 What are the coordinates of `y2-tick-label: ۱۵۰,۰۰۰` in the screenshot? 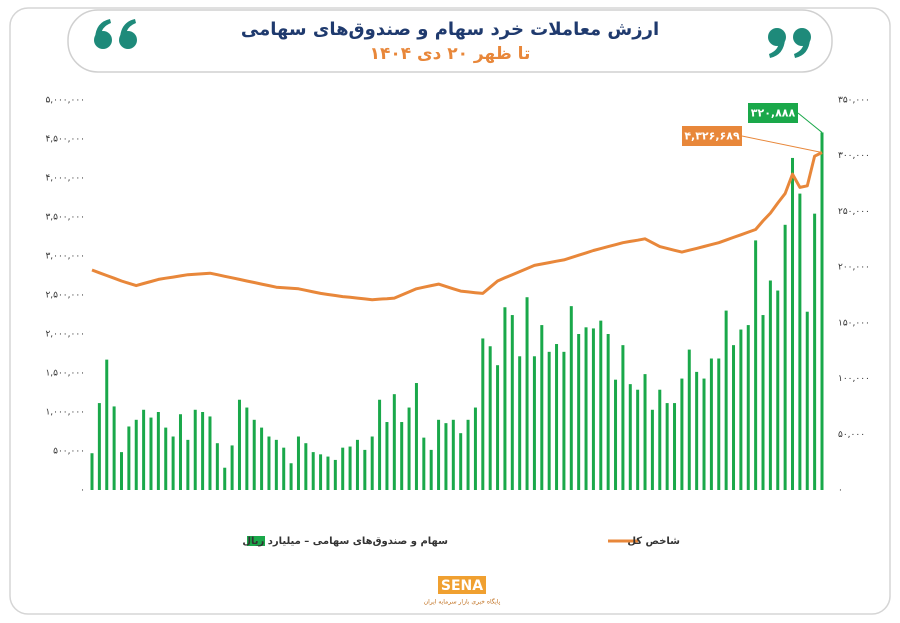 It's located at (854, 323).